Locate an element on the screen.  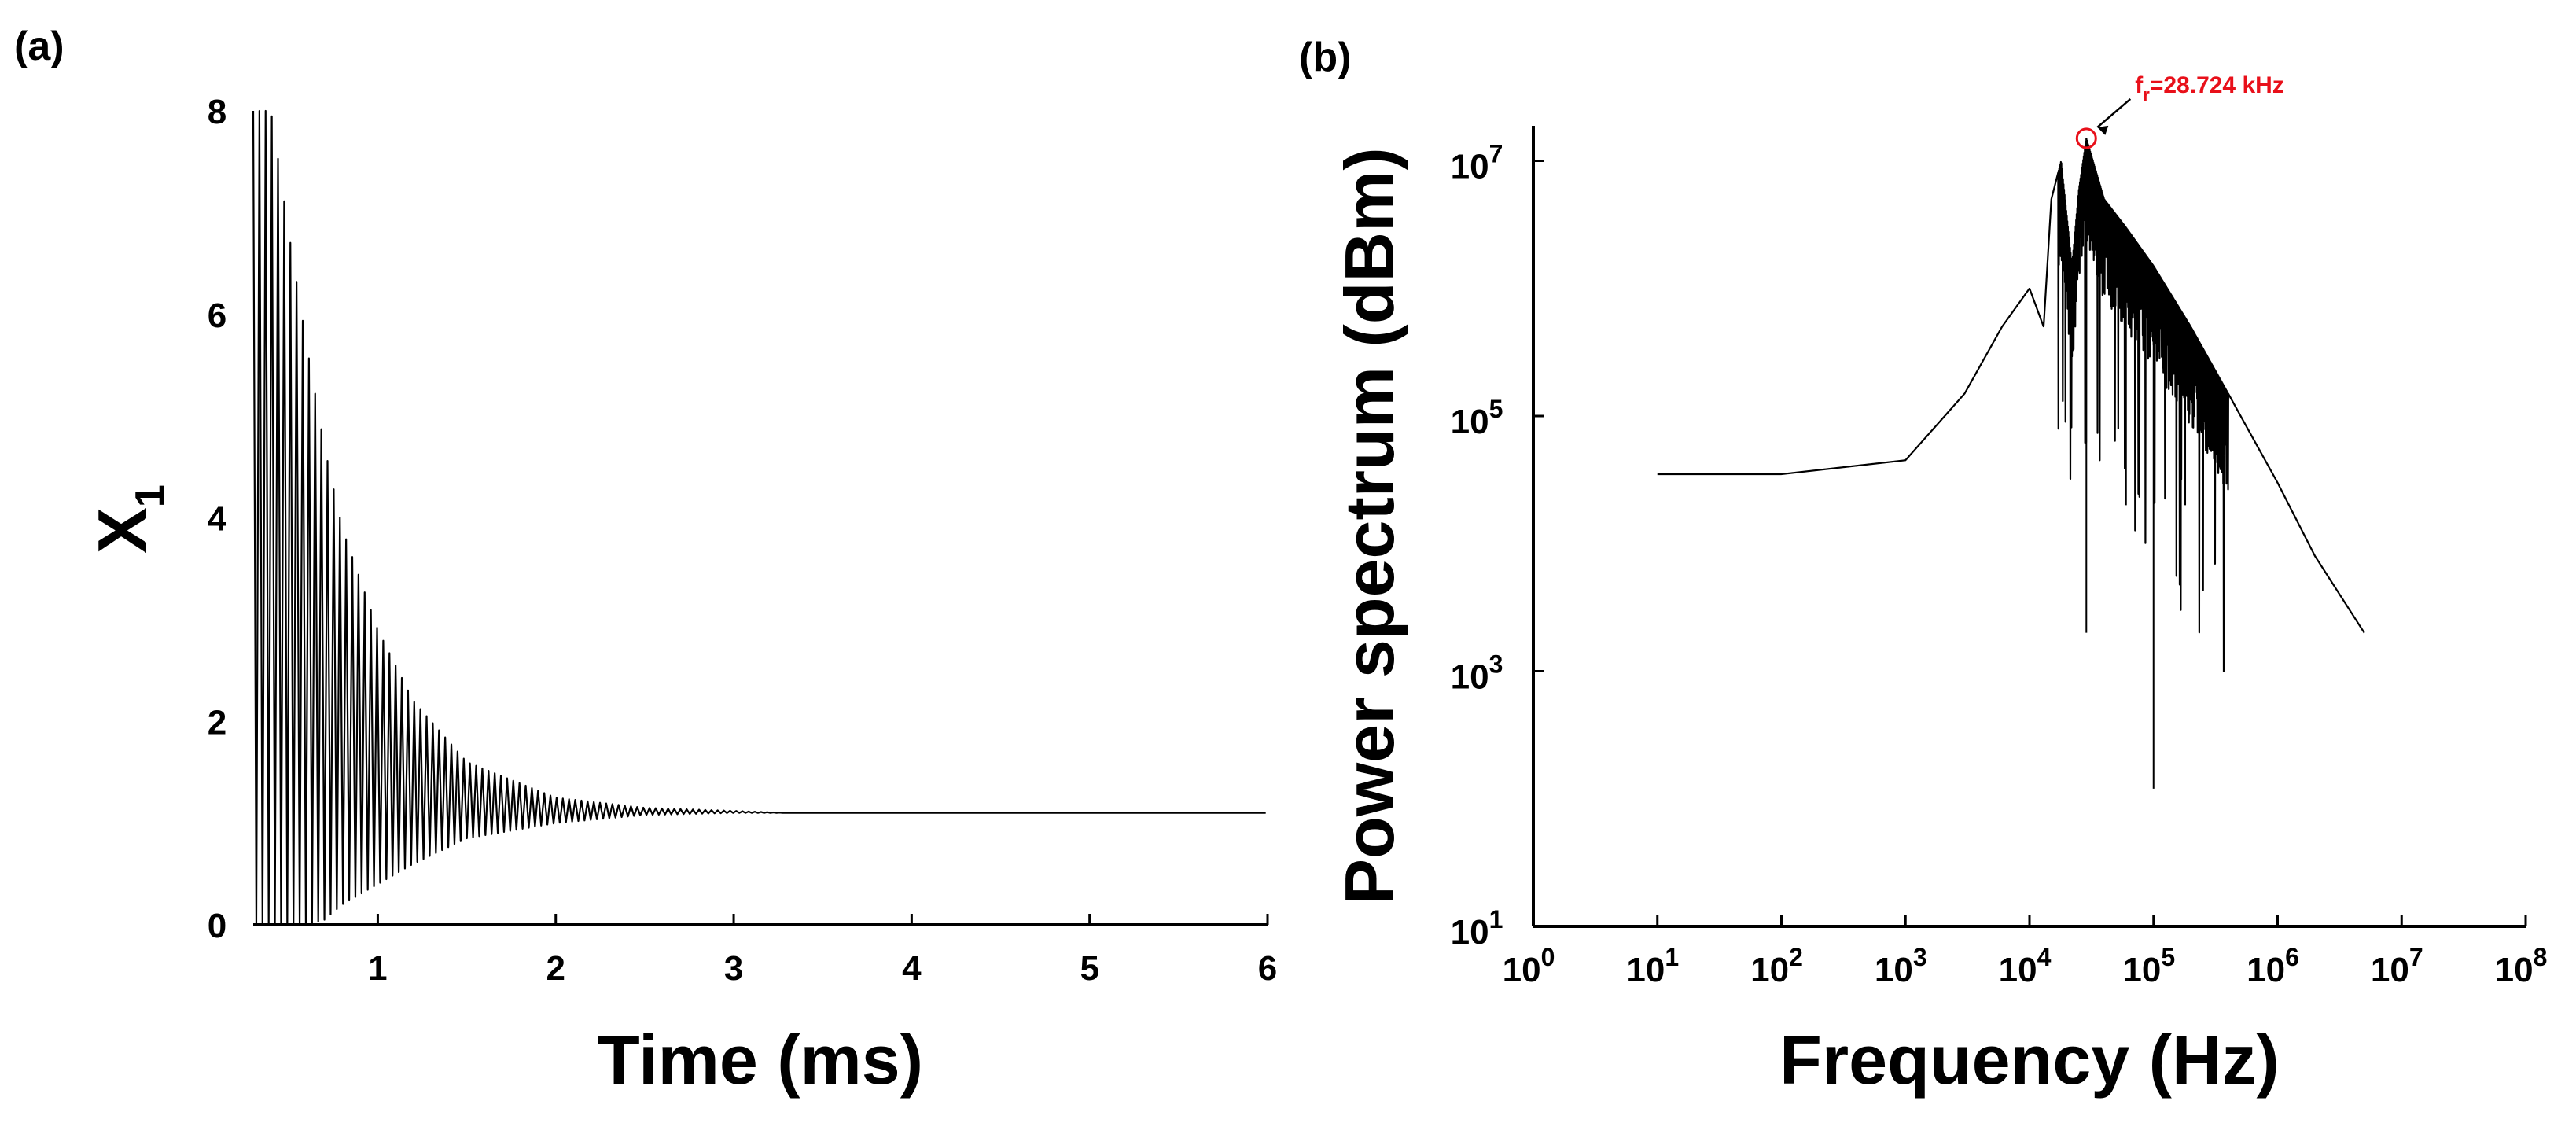
panel-b-y-tick-label: 10¹ is located at coordinates (1477, 928).